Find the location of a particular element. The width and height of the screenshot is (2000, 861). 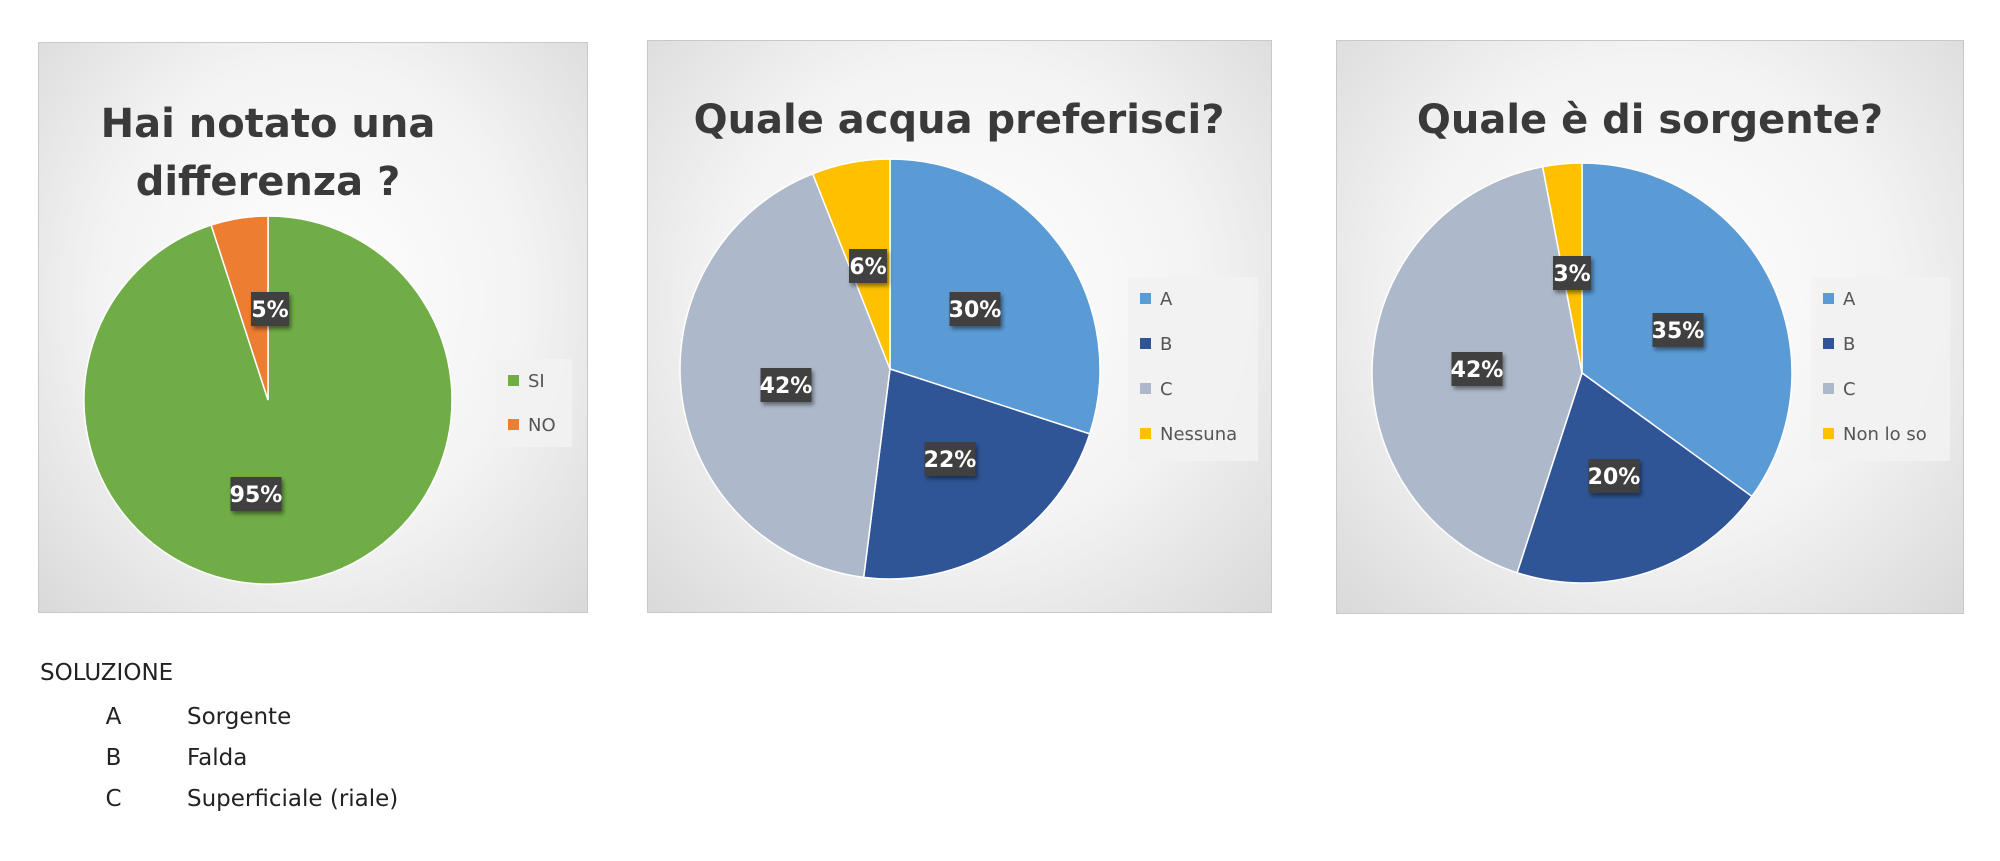

legend-item-non-lo-so: Non lo so is located at coordinates (1875, 434).